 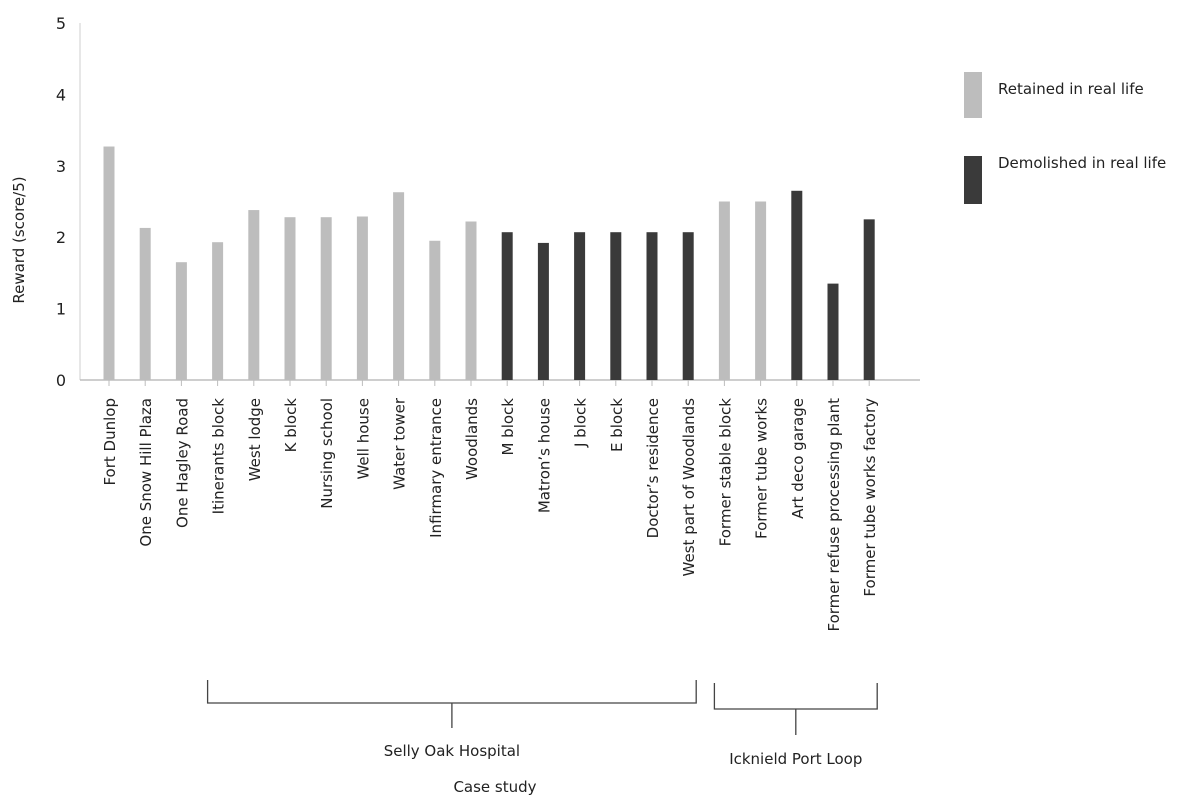 I want to click on group-label: Selly Oak Hospital, so click(x=452, y=751).